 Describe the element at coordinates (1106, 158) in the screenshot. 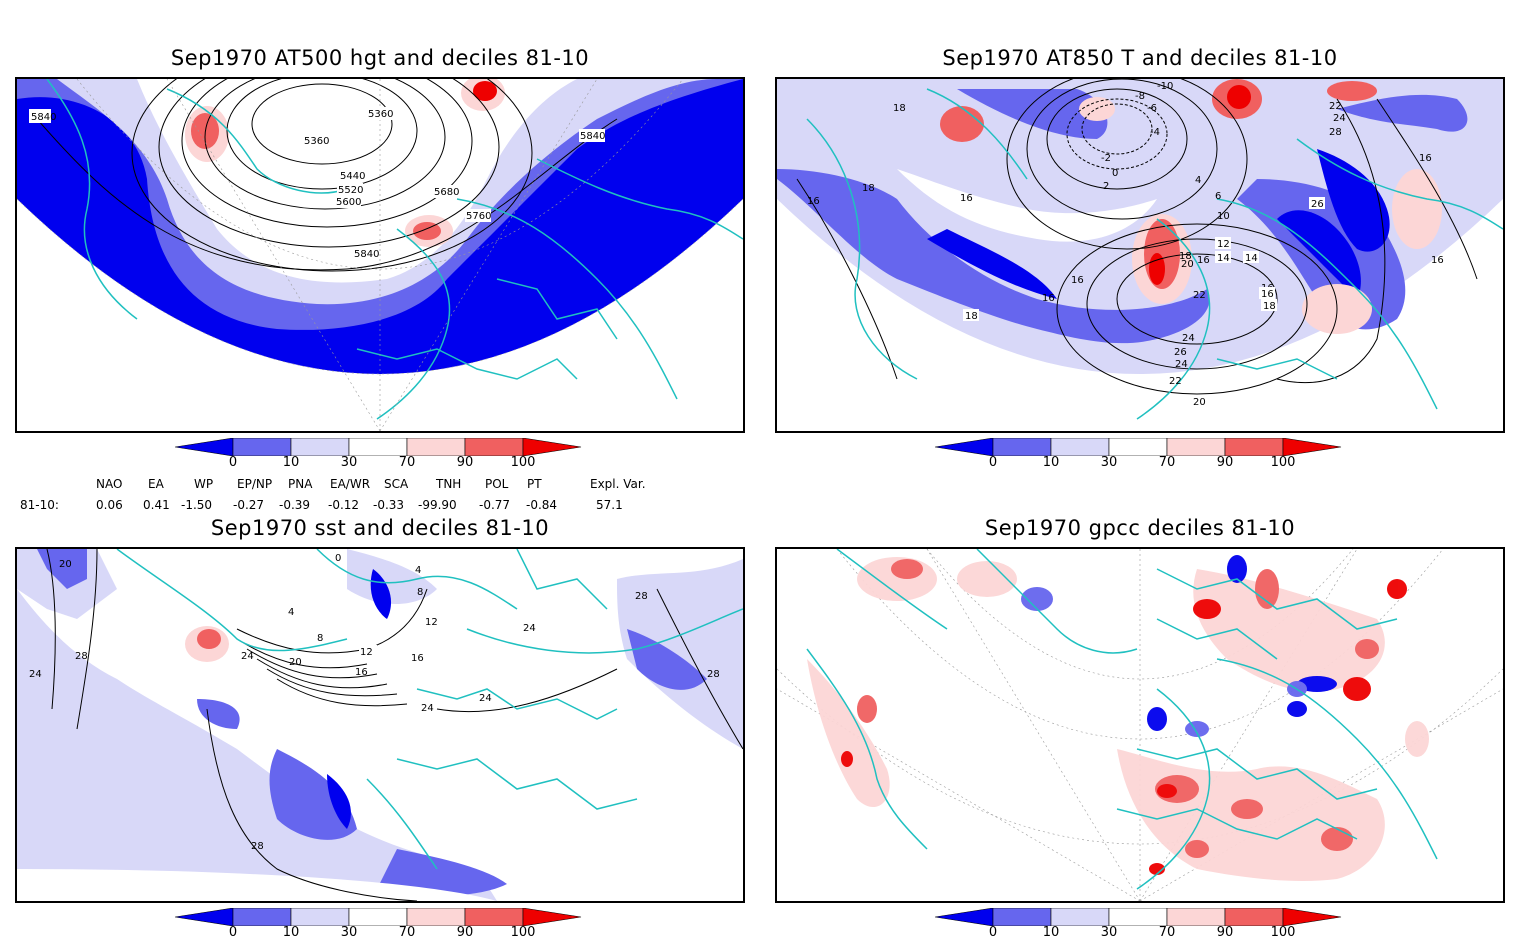

I see `contour-label: -2` at that location.